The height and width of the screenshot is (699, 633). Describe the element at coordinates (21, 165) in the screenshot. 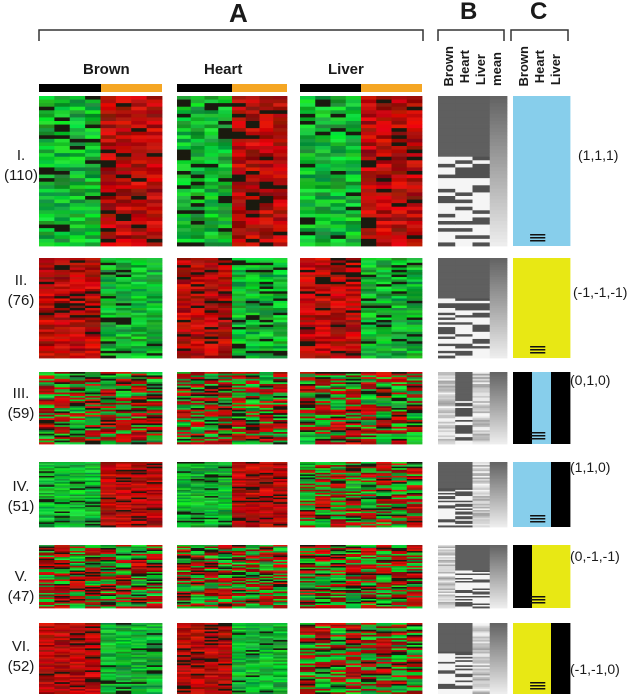

I see `cluster-1-label: I. (110)` at that location.